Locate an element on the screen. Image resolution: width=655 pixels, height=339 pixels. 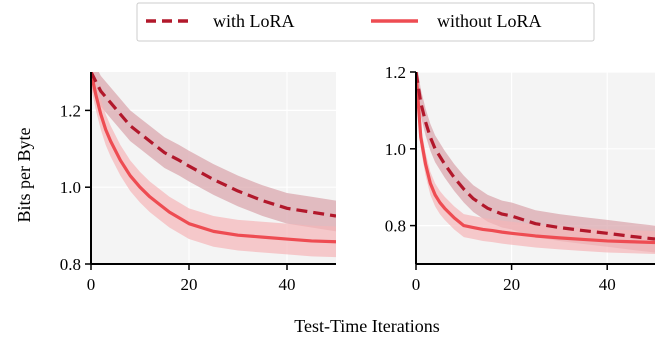
legend-box is located at coordinates (365, 22).